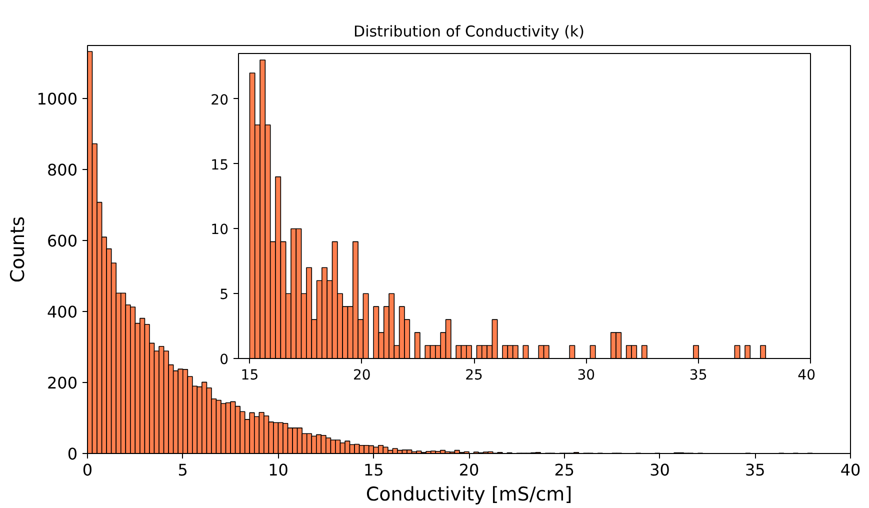 Image resolution: width=869 pixels, height=508 pixels. Describe the element at coordinates (183, 470) in the screenshot. I see `x-tick-label: 5` at that location.